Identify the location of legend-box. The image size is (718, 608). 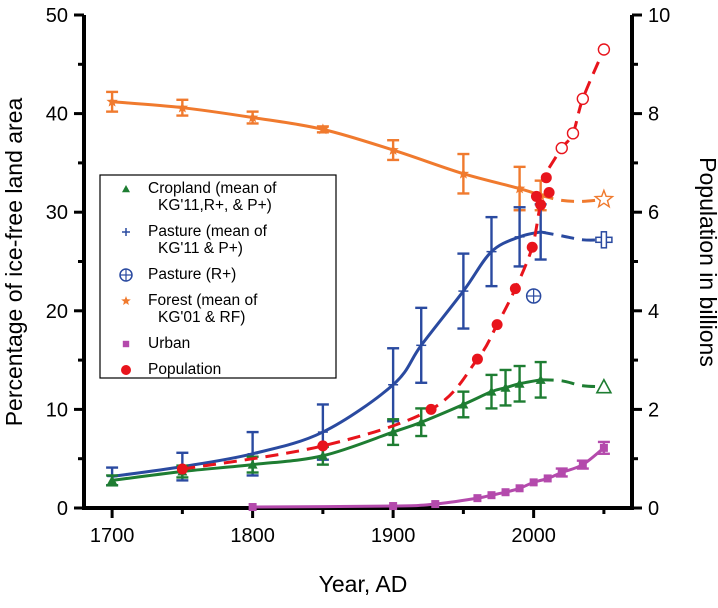
(218, 276).